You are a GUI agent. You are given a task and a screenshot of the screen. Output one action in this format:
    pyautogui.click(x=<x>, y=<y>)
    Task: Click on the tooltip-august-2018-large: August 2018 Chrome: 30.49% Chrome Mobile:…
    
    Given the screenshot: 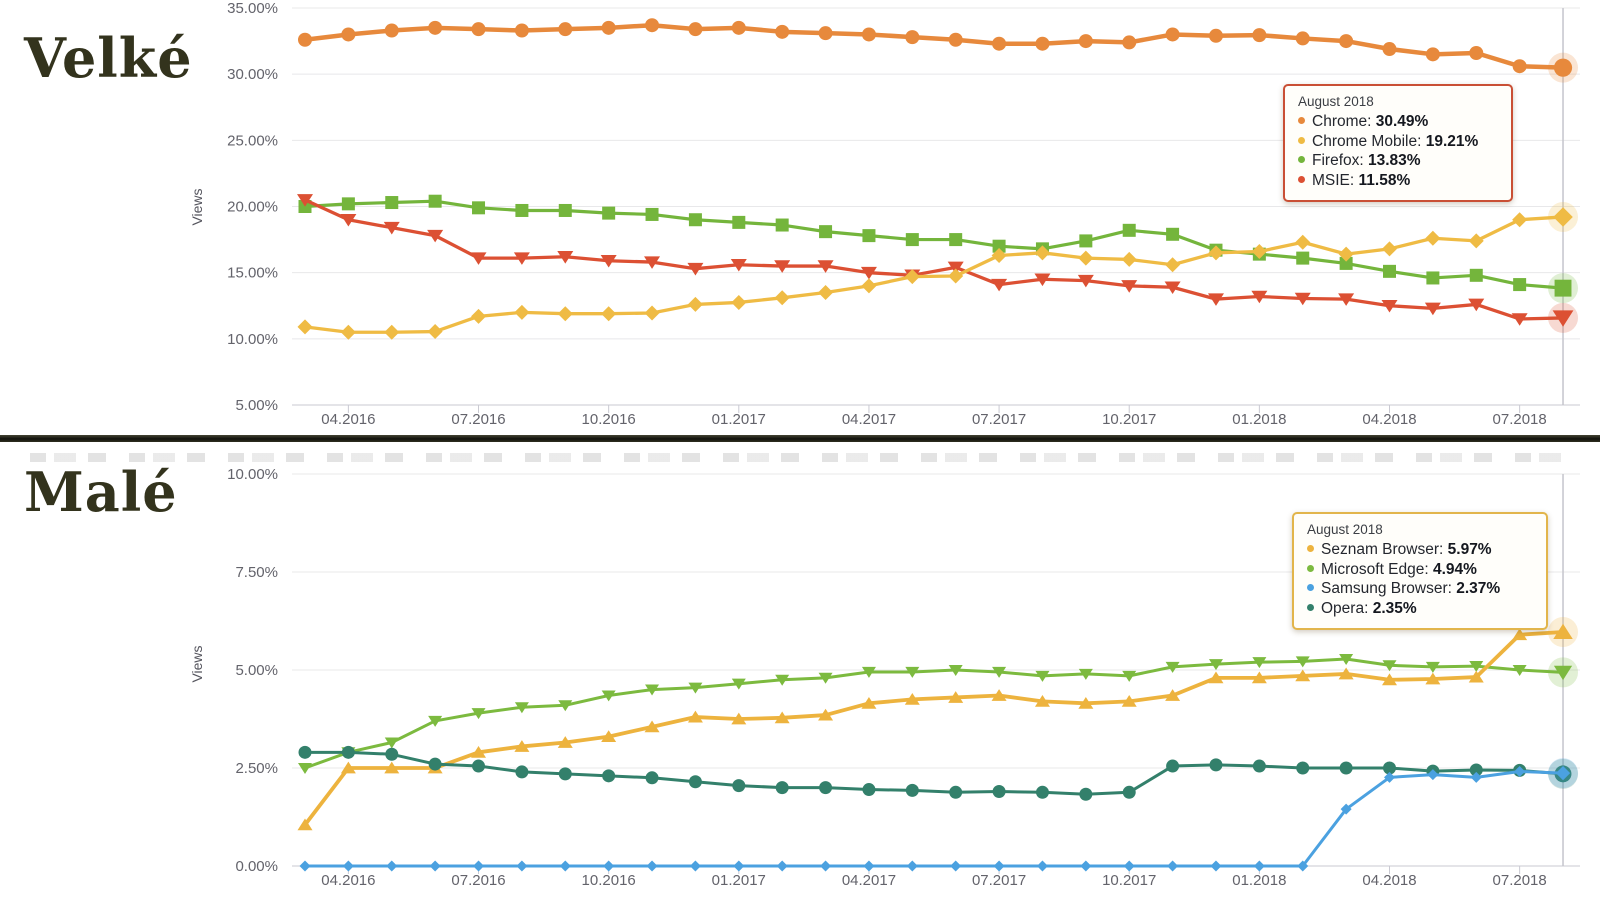 What is the action you would take?
    pyautogui.click(x=1398, y=143)
    